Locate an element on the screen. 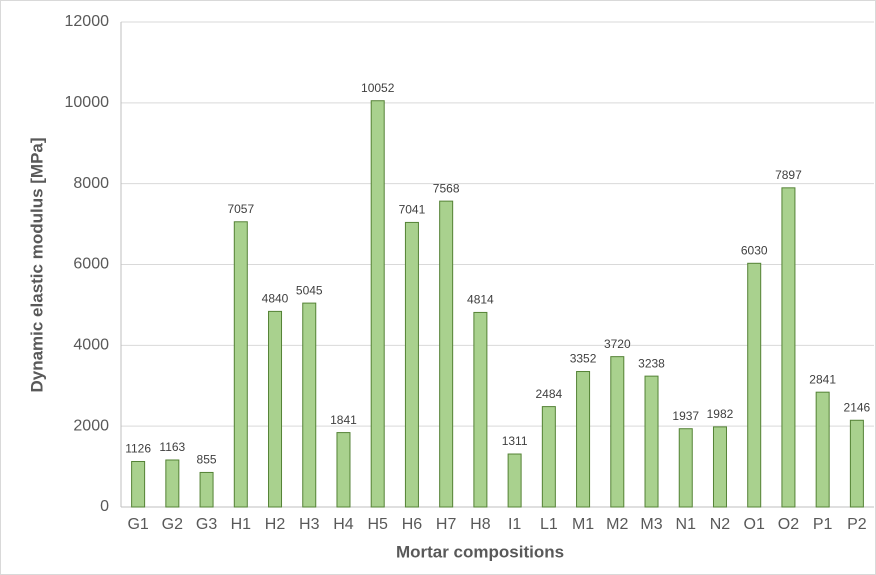 The image size is (876, 575). x-tick-label: H6 is located at coordinates (412, 524).